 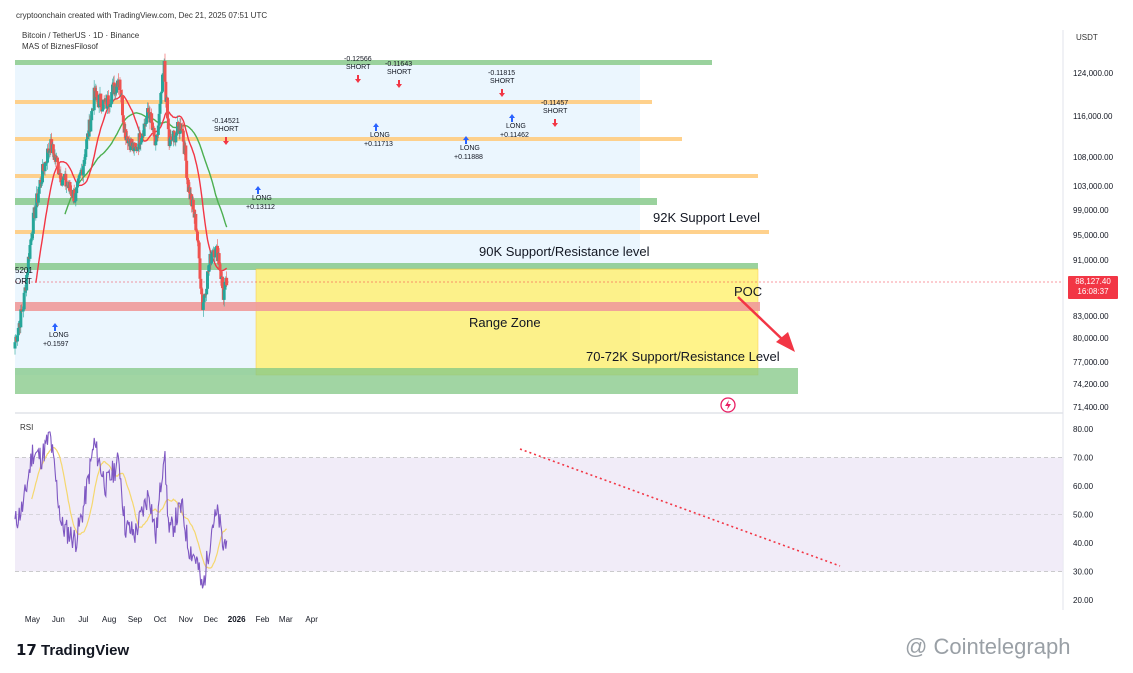 I want to click on signal-value: -0.11457, so click(x=554, y=103).